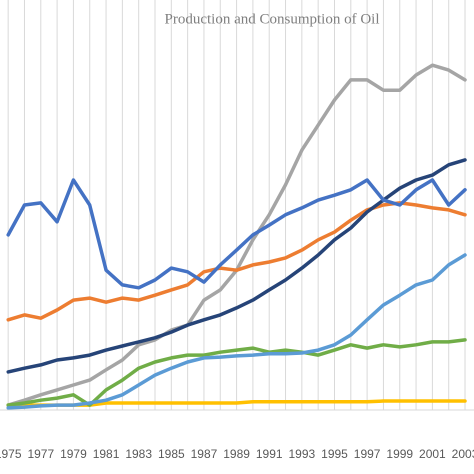 This screenshot has width=474, height=474. What do you see at coordinates (138, 454) in the screenshot?
I see `x-tick-label: 1983` at bounding box center [138, 454].